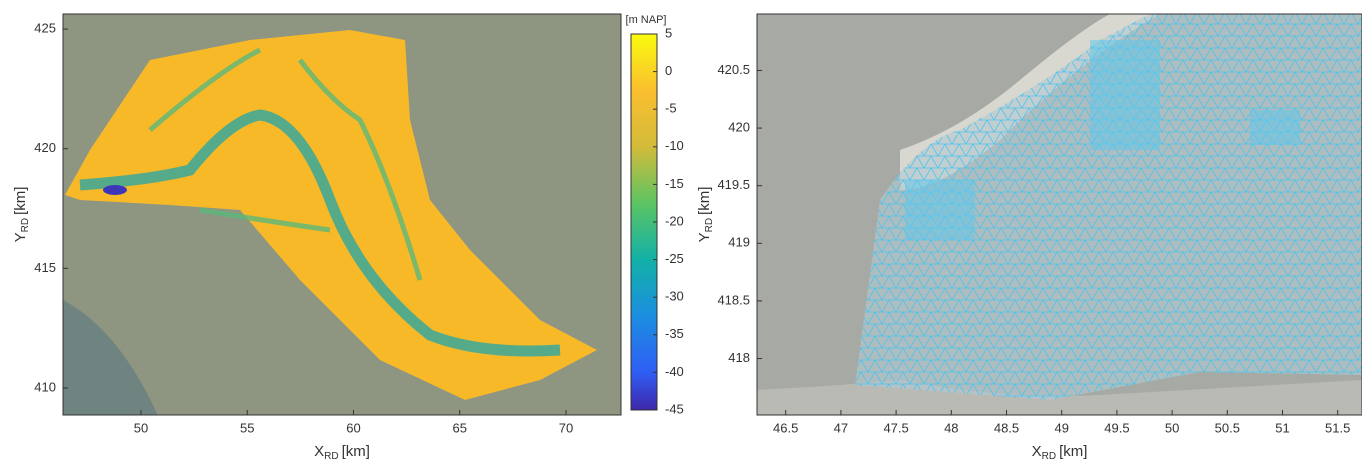  Describe the element at coordinates (739, 242) in the screenshot. I see `y-tick-label: 419` at that location.